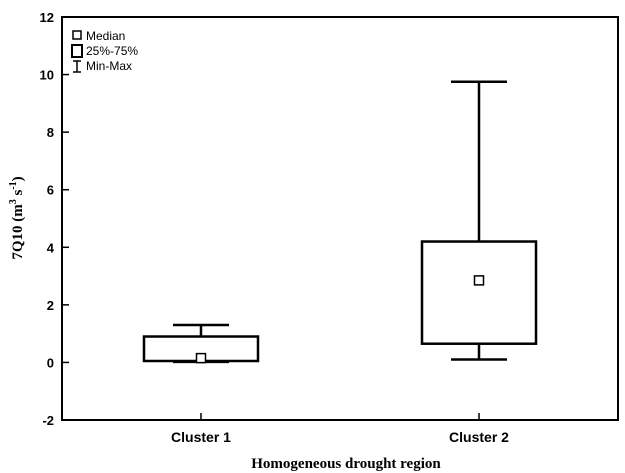 The image size is (625, 473). What do you see at coordinates (18, 178) in the screenshot?
I see `y-axis-title-part3: )` at bounding box center [18, 178].